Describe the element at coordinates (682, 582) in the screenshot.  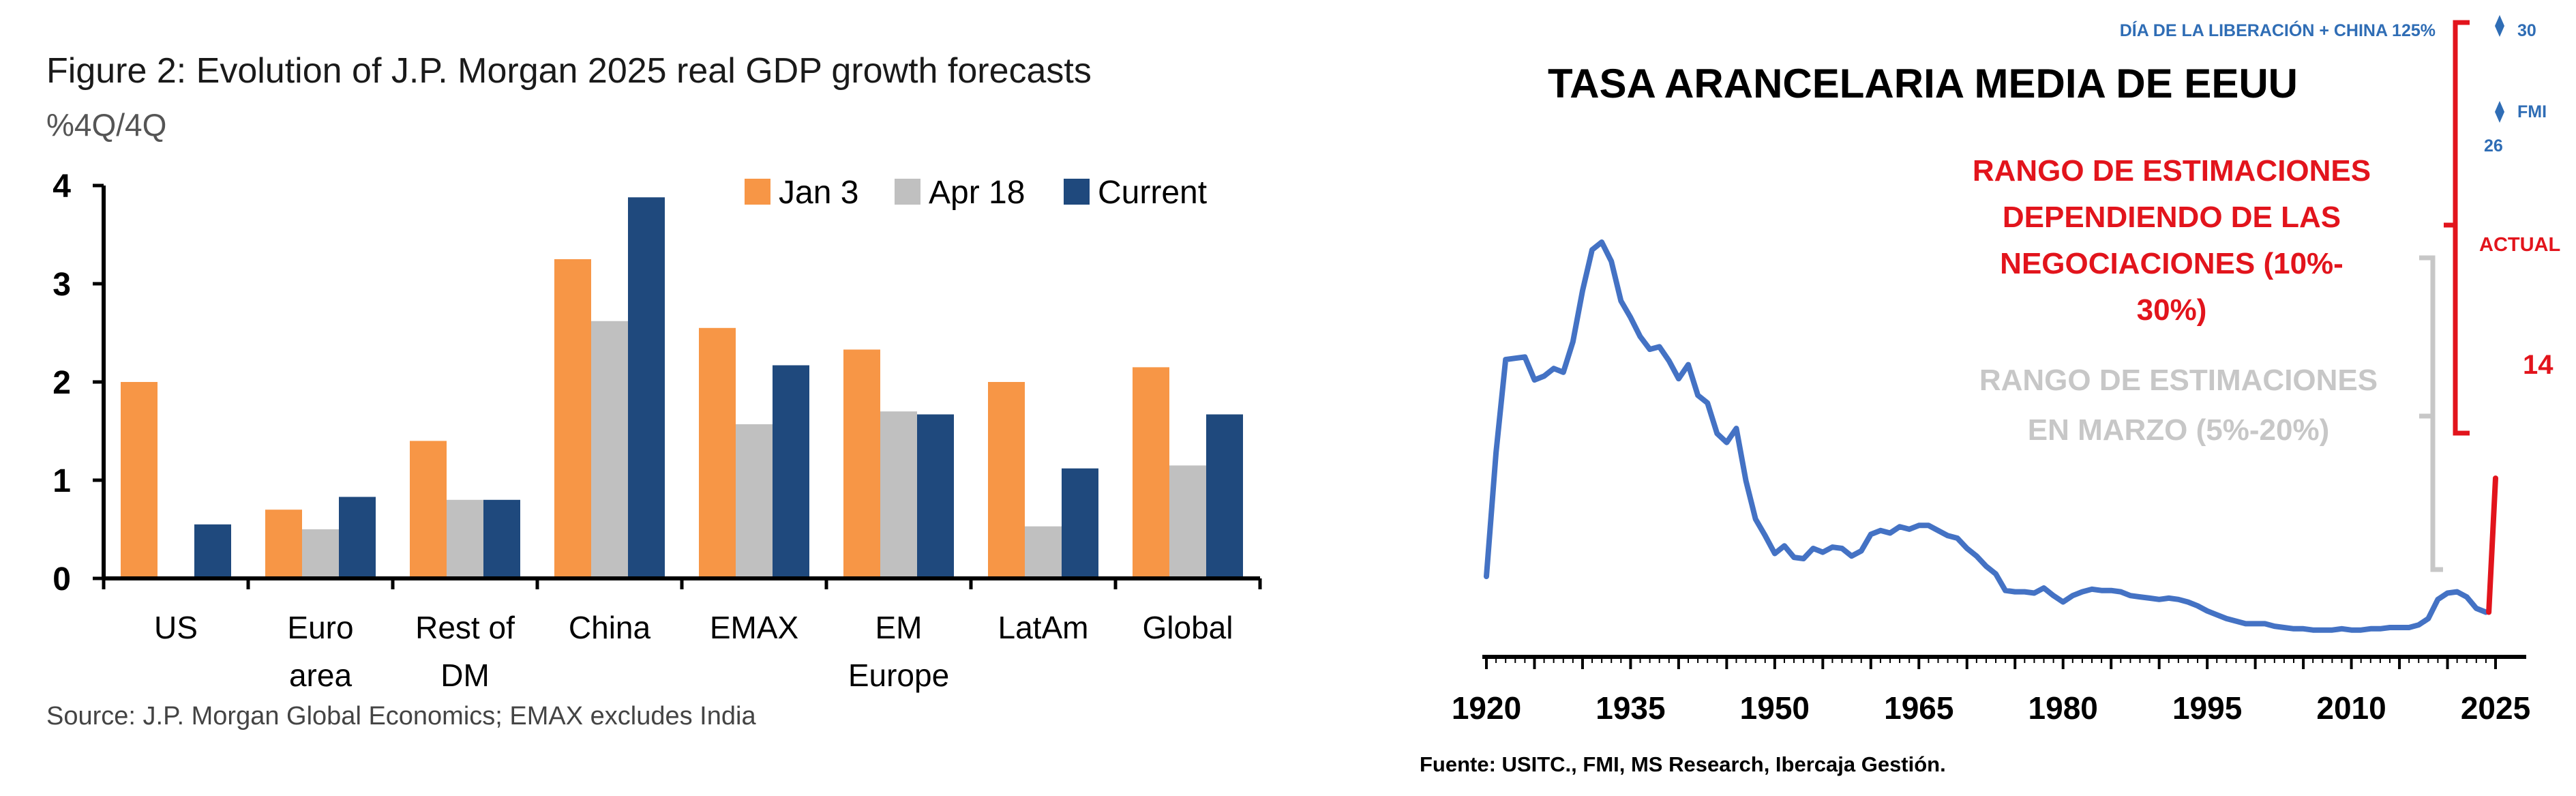
I see `left-x-axis` at that location.